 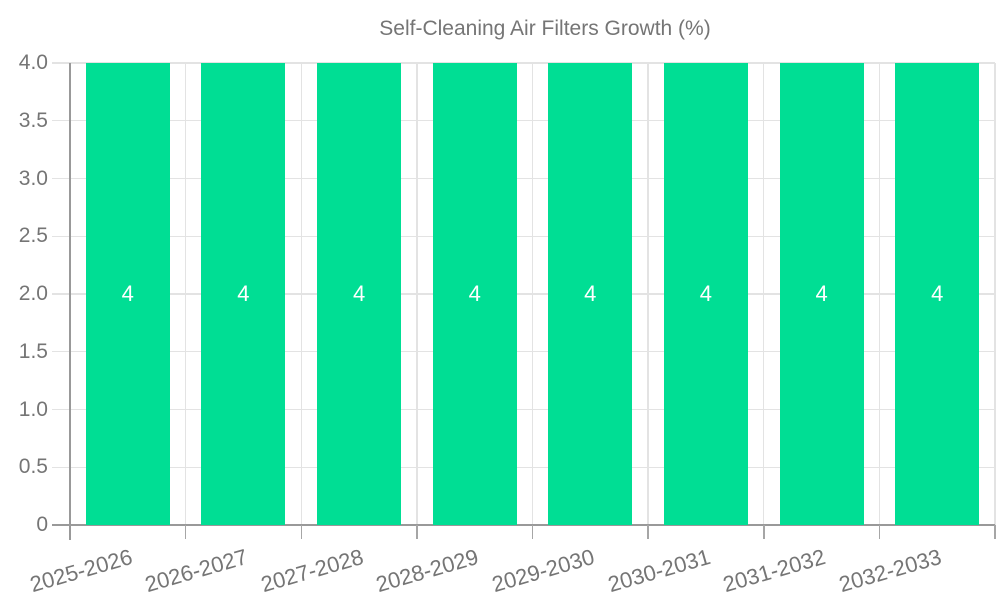 What do you see at coordinates (33, 293) in the screenshot?
I see `y-tick-label: 2.0` at bounding box center [33, 293].